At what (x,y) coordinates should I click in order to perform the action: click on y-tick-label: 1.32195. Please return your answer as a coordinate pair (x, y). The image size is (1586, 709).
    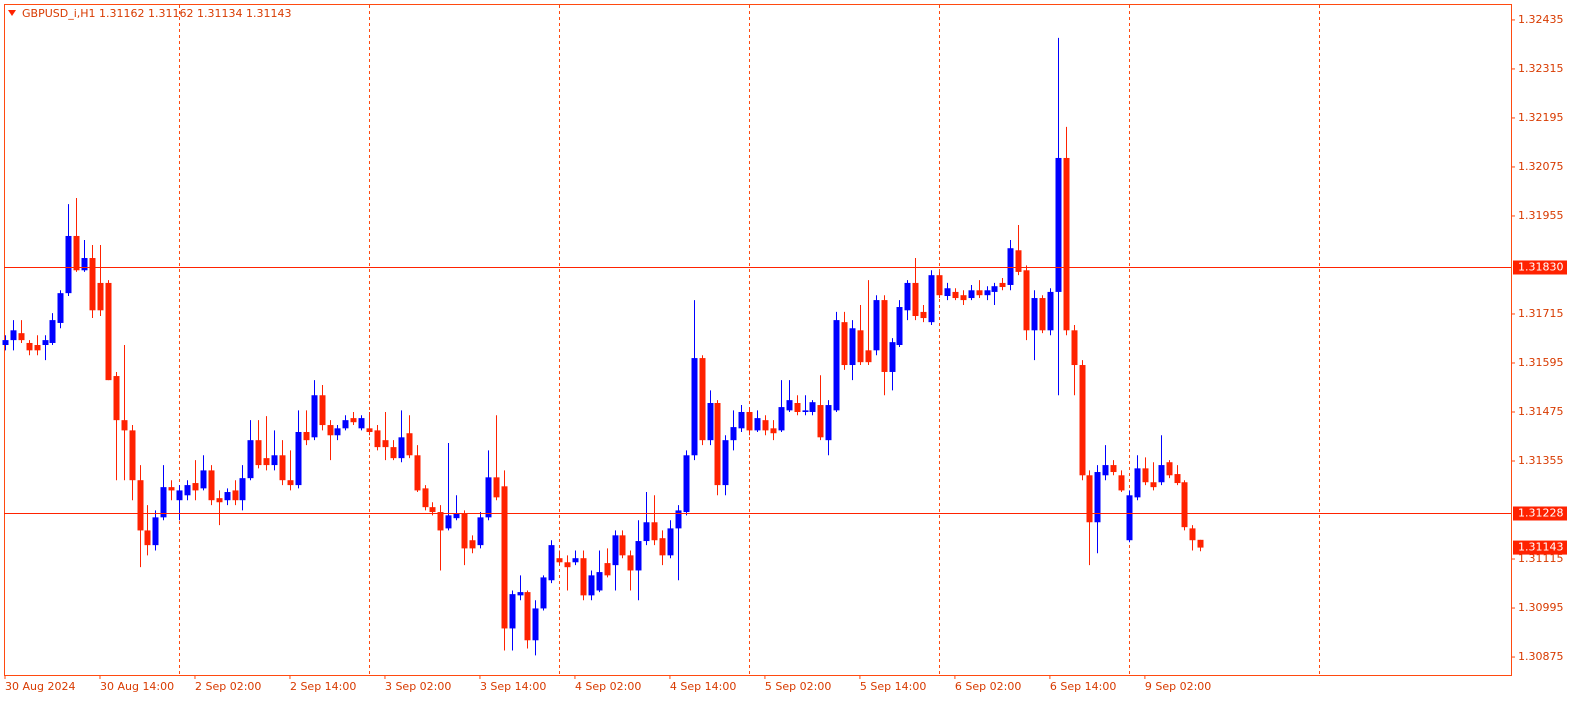
    Looking at the image, I should click on (1541, 117).